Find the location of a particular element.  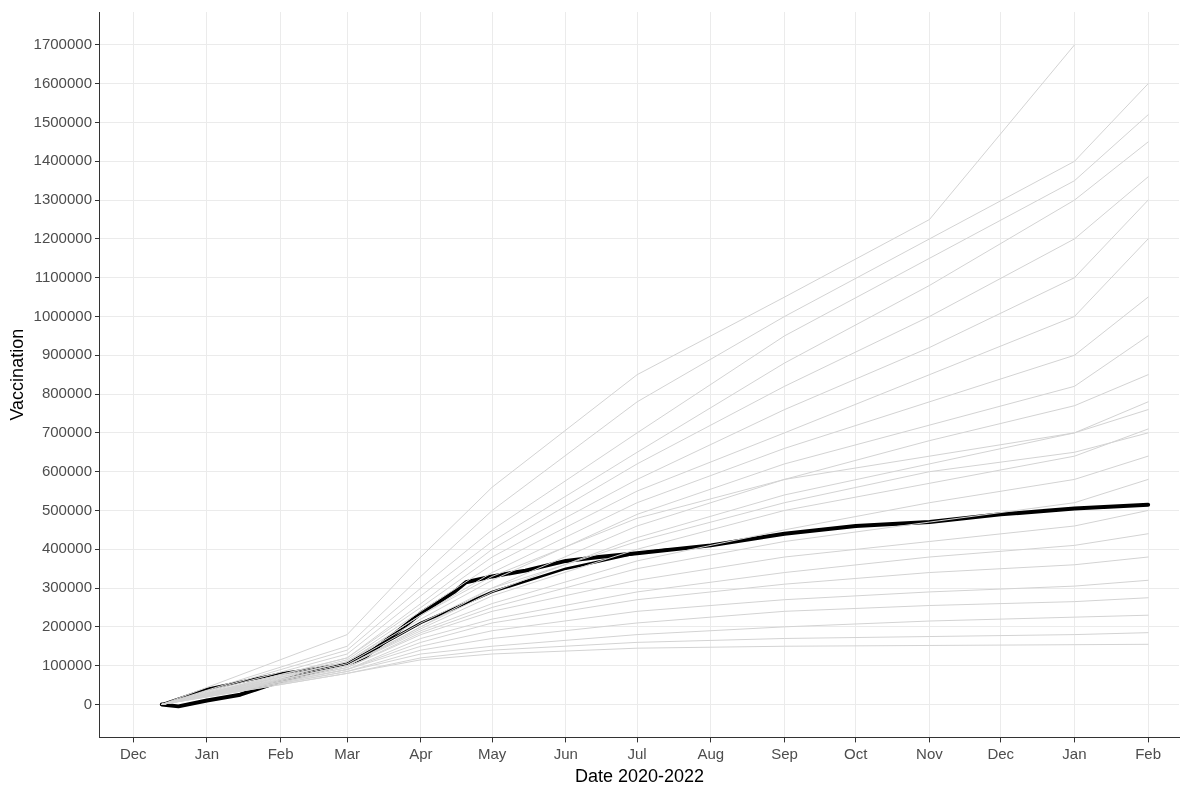

y-tick-label: 1600000 is located at coordinates (62, 82).